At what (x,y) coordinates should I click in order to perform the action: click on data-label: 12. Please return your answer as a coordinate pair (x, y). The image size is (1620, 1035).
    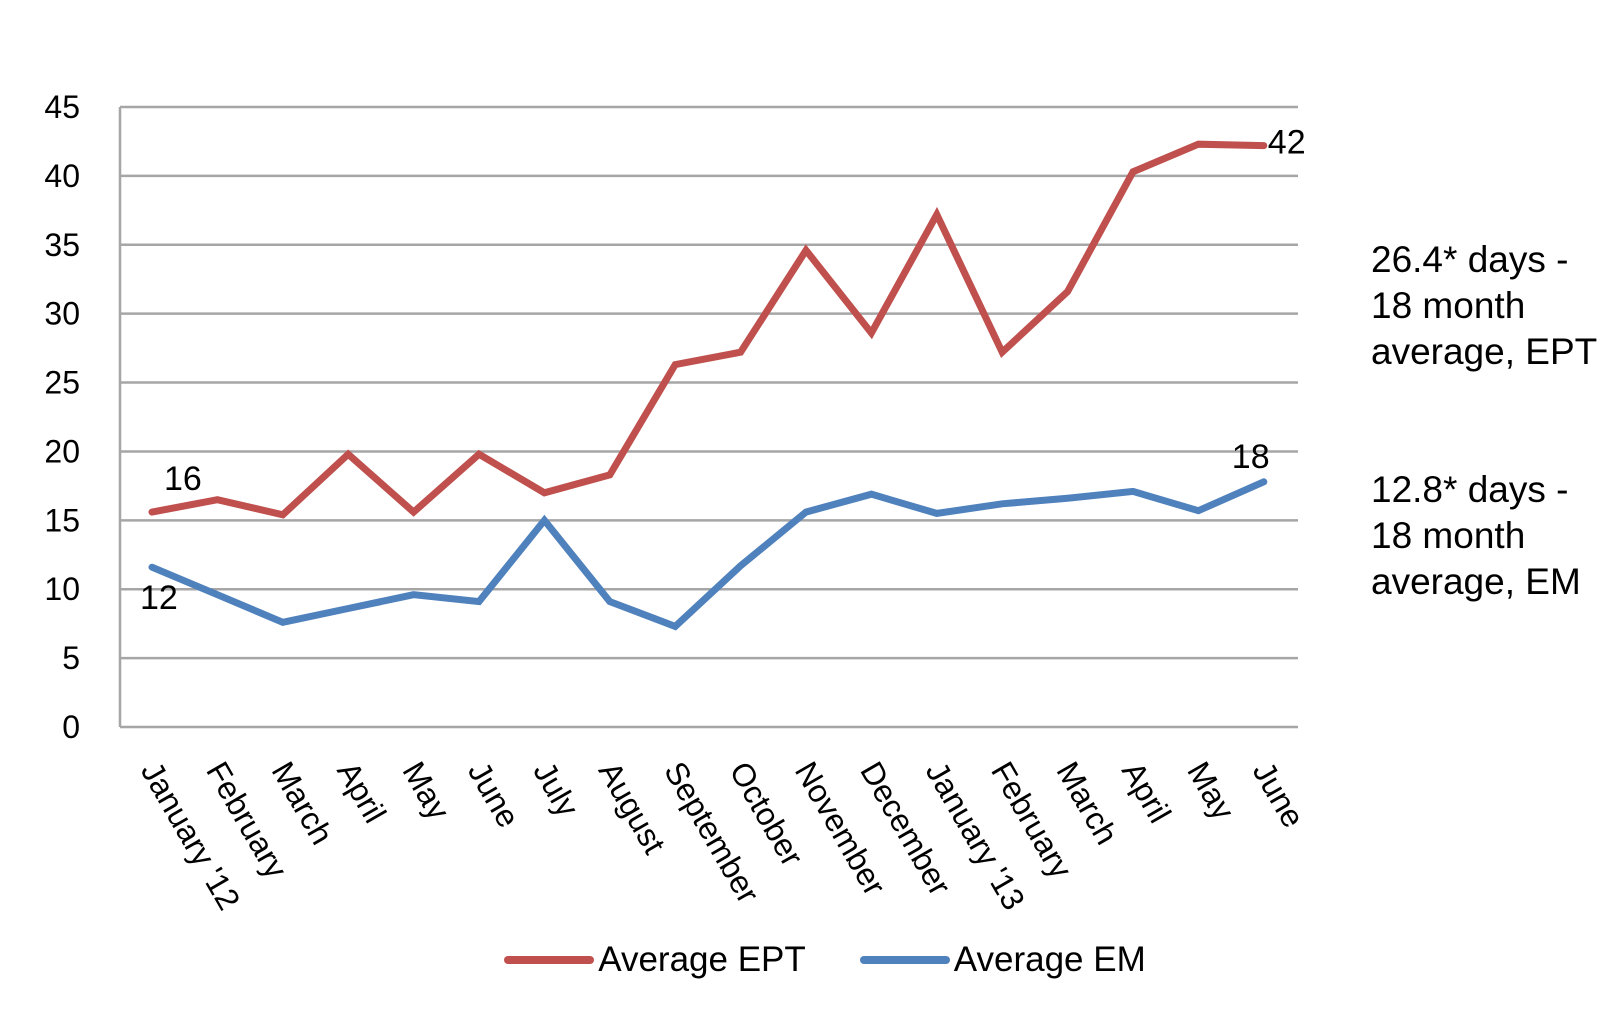
    Looking at the image, I should click on (159, 598).